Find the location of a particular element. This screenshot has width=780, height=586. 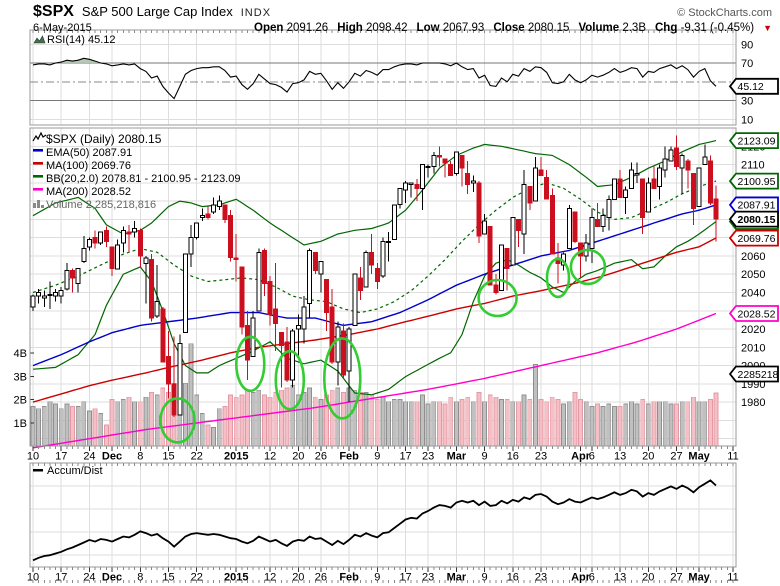

symbol-name: S&P 500 Large Cap Index is located at coordinates (157, 11).